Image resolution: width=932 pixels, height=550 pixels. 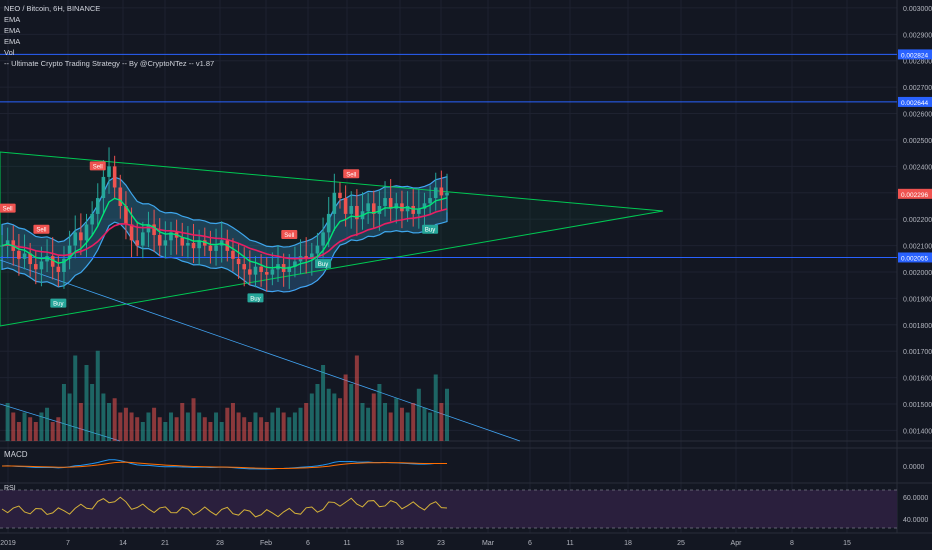 What do you see at coordinates (628, 543) in the screenshot?
I see `x-tick-label: 18` at bounding box center [628, 543].